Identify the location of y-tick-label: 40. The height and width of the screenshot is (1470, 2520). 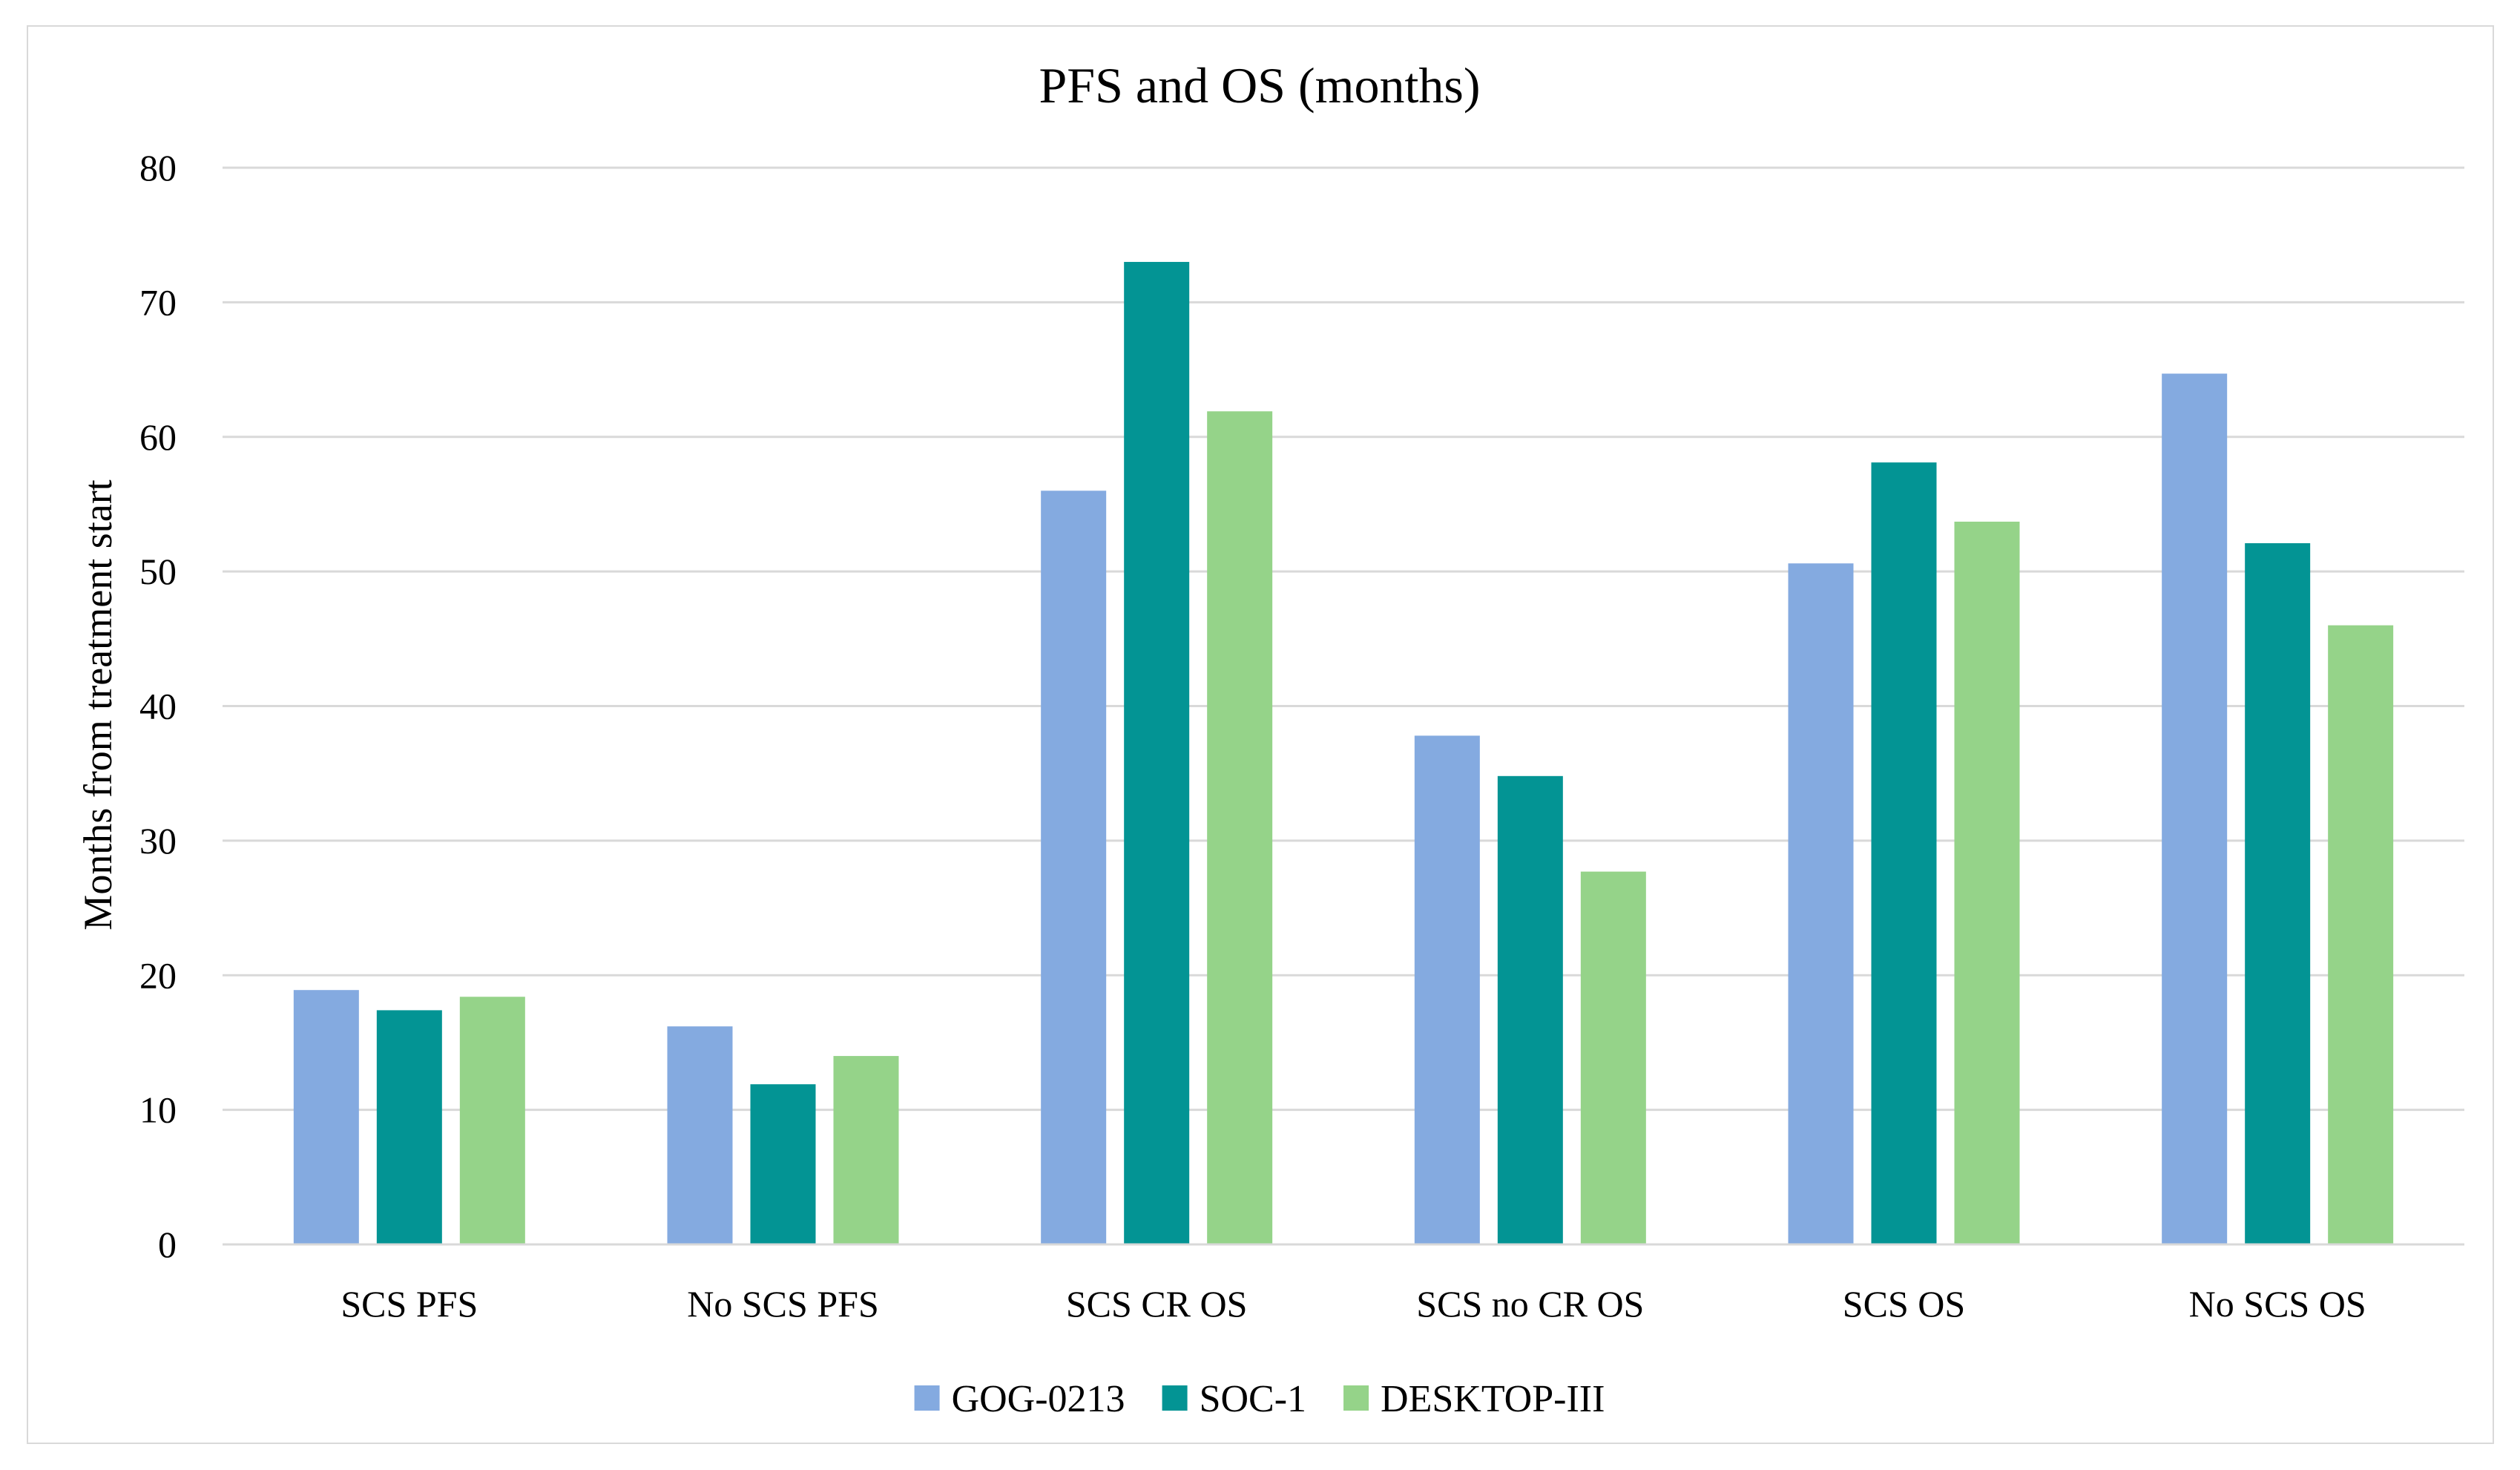
(158, 707).